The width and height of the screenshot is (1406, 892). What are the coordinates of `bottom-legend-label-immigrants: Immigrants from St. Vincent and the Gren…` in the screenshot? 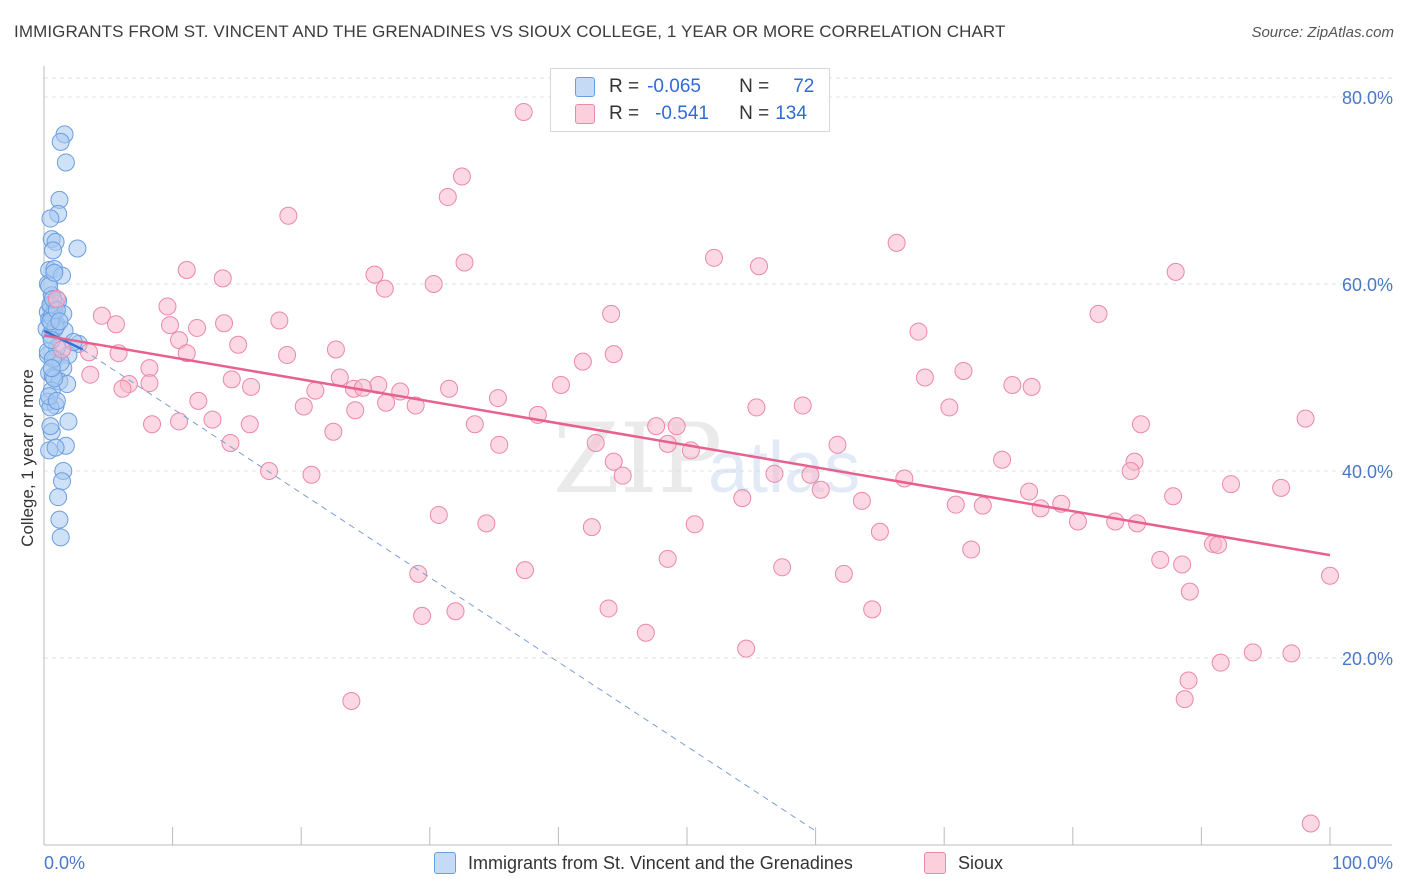 It's located at (660, 862).